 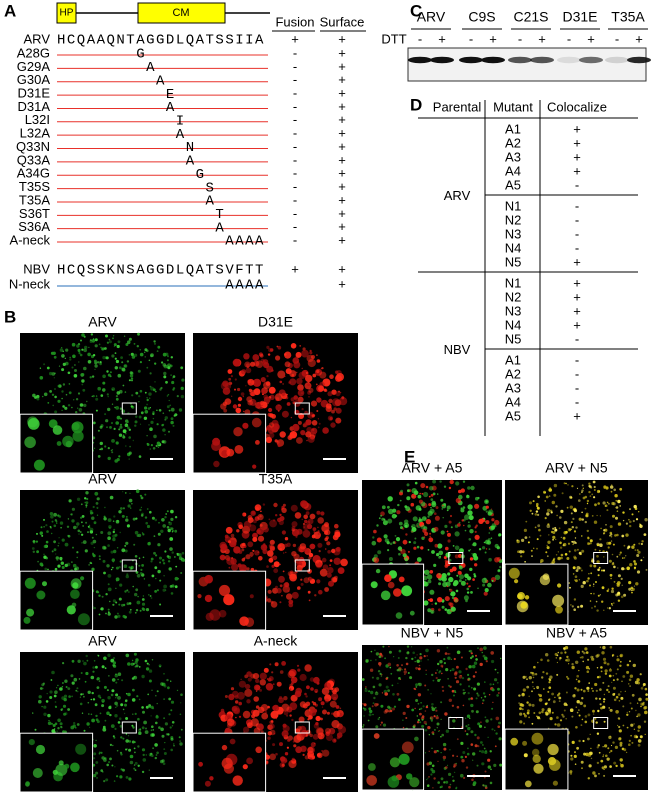 I want to click on mutant: N1, so click(x=513, y=282).